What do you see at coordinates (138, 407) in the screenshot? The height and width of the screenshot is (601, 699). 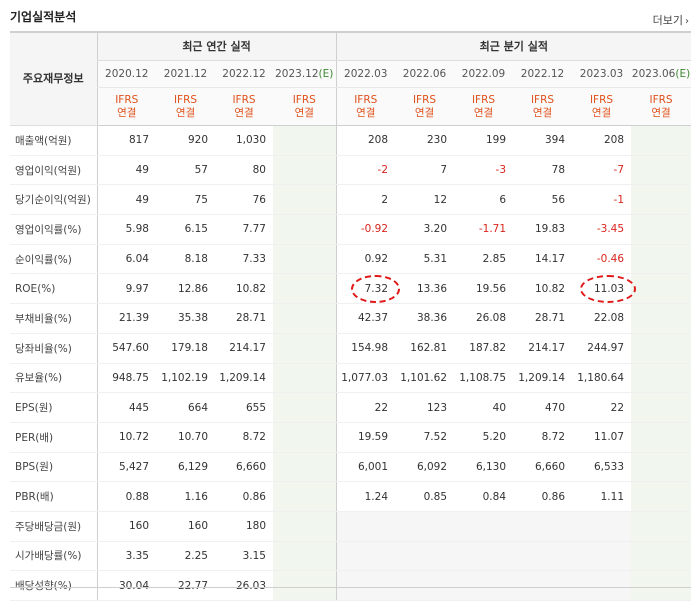 I see `cell-value: 445` at bounding box center [138, 407].